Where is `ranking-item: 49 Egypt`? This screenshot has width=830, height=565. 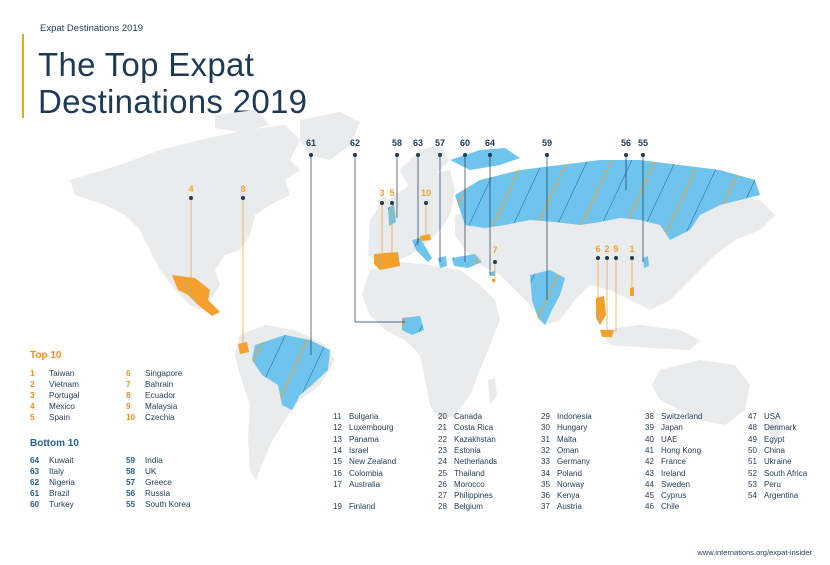 ranking-item: 49 Egypt is located at coordinates (766, 439).